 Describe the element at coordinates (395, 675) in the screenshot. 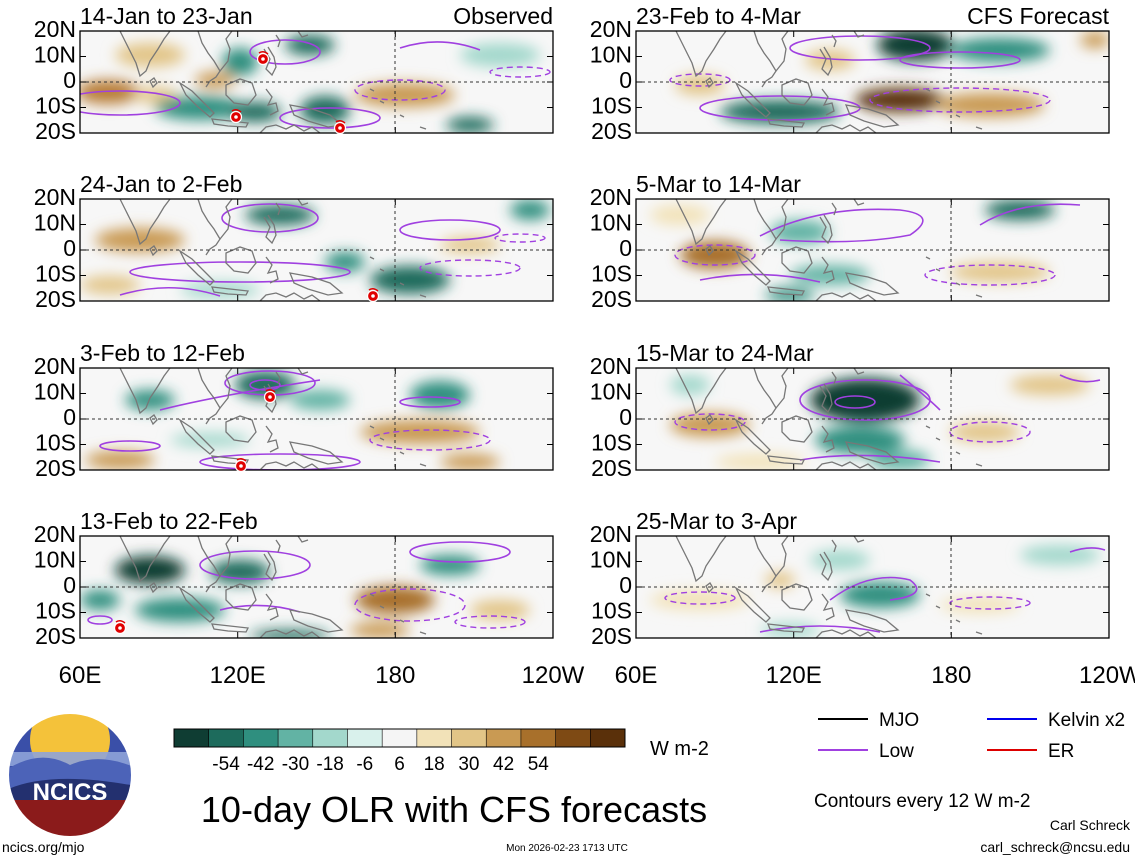

I see `lon-tick-label-left: 180` at that location.